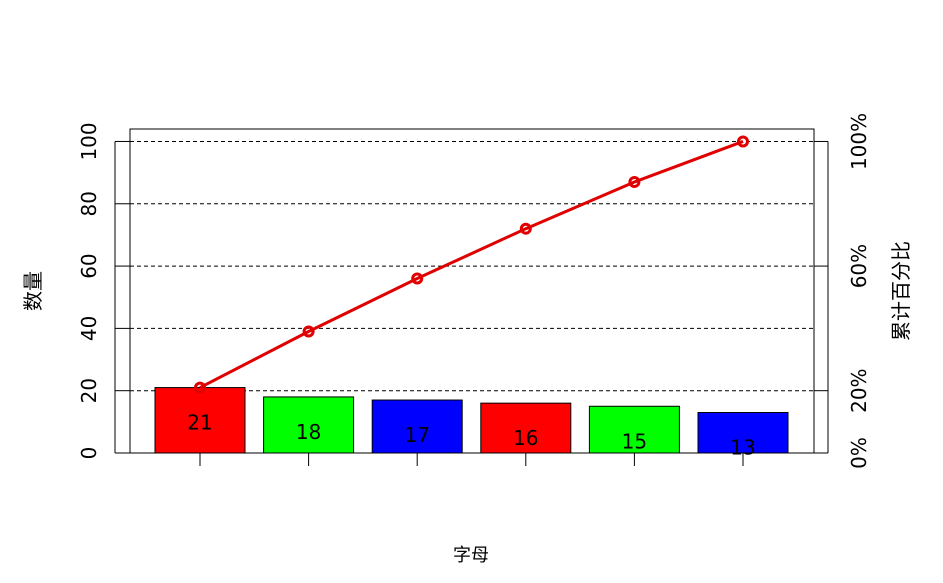 Image resolution: width=943 pixels, height=583 pixels. Describe the element at coordinates (89, 328) in the screenshot. I see `y-tick-label-2: 40` at that location.